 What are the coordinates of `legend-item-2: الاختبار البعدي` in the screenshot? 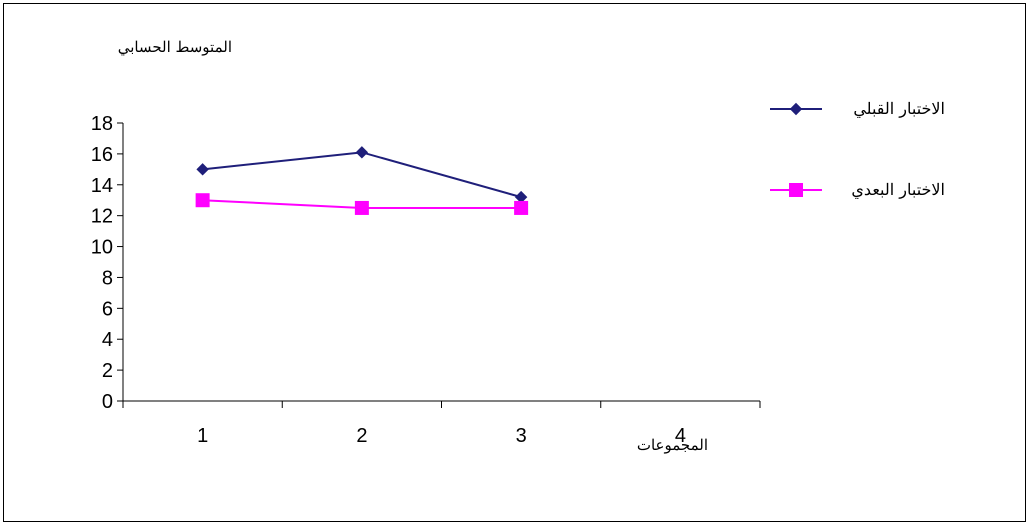 It's located at (857, 189).